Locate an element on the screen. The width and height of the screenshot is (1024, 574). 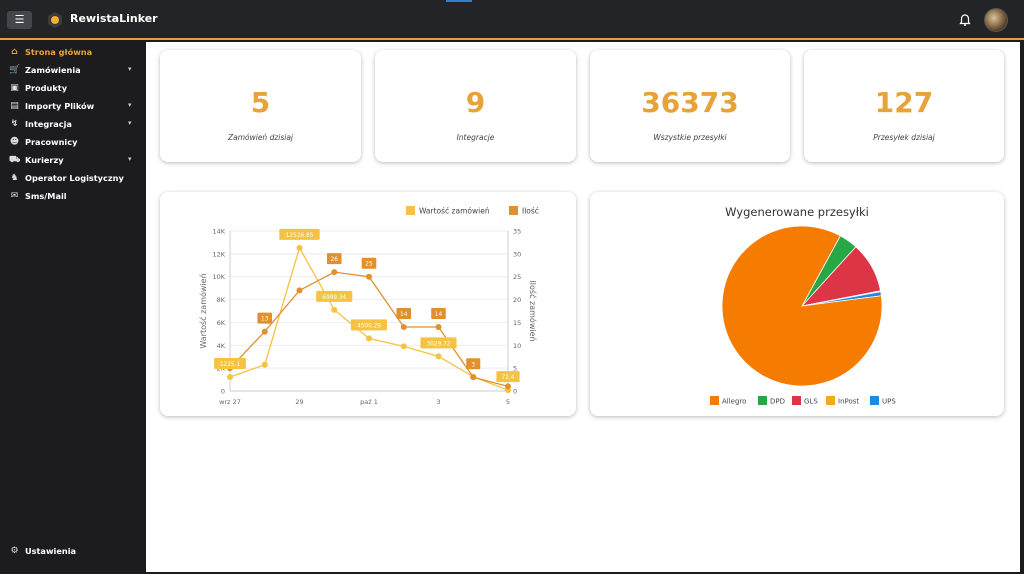
legend-label: DPD is located at coordinates (777, 402).